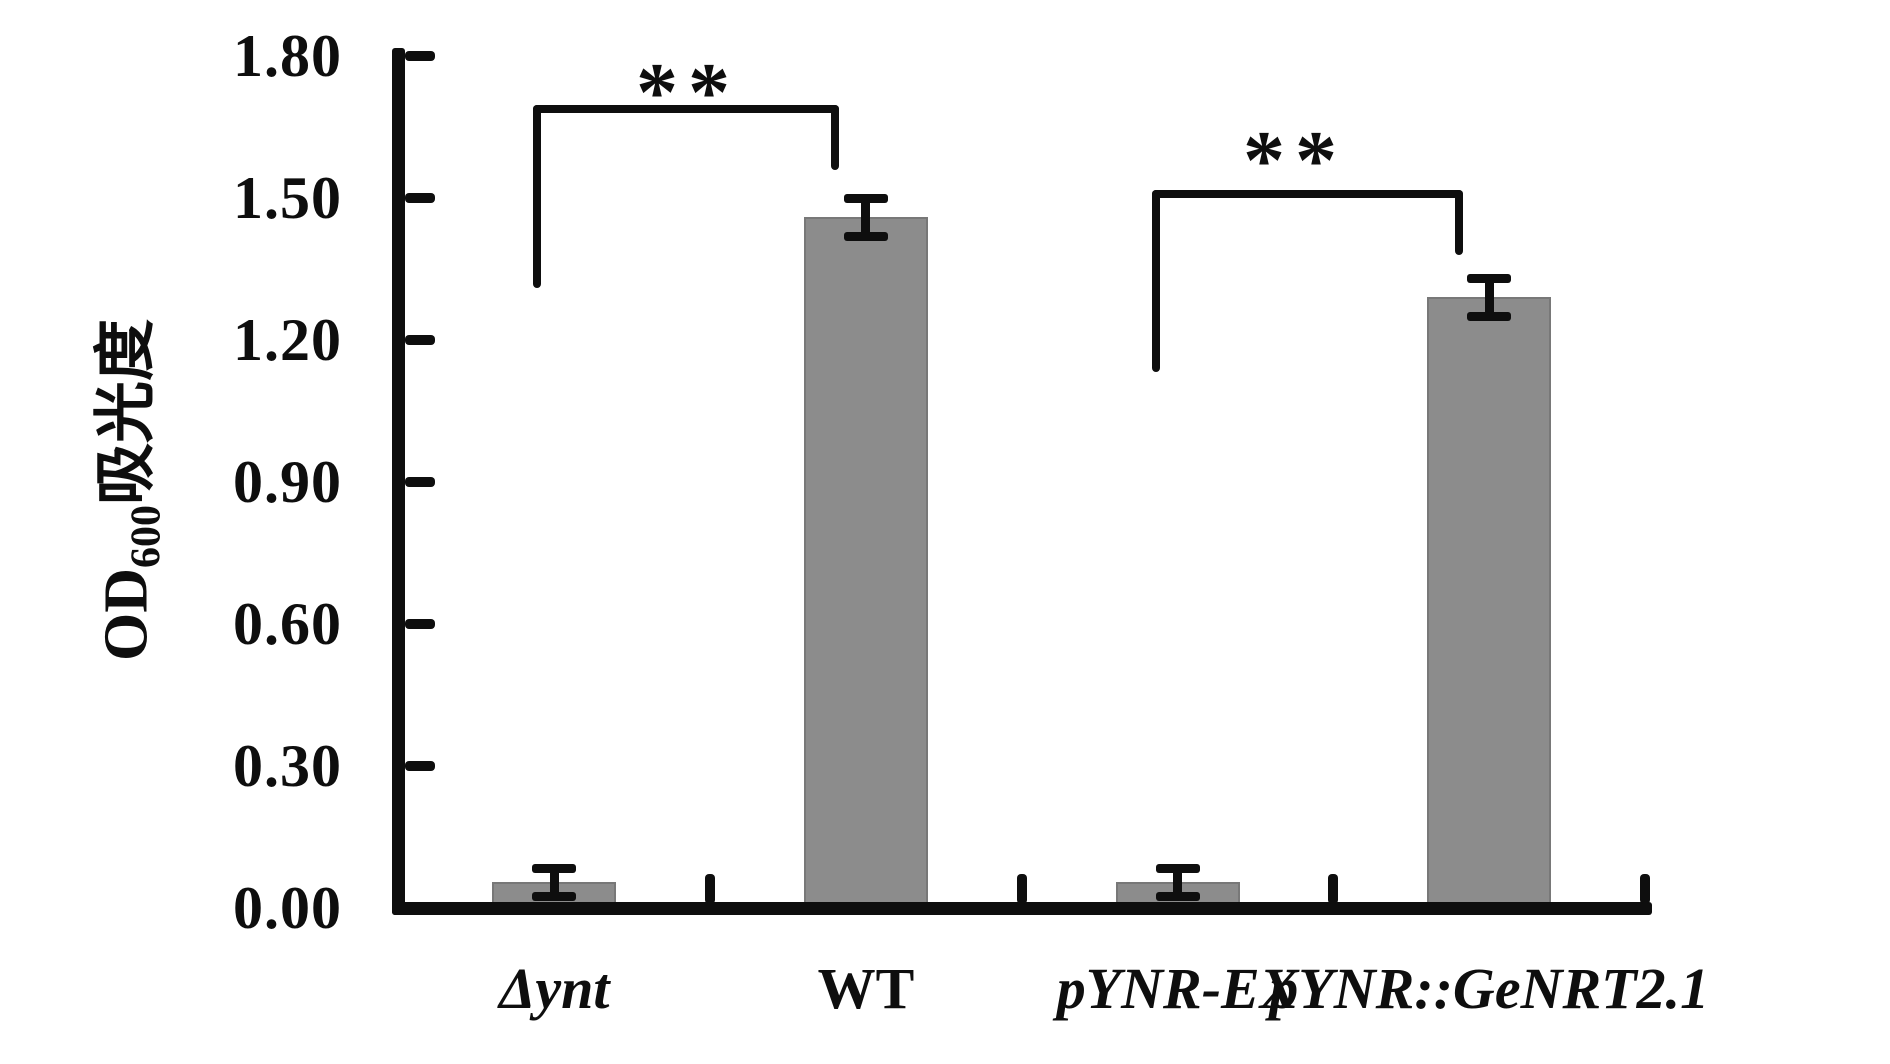  What do you see at coordinates (554, 988) in the screenshot?
I see `x-axis-label-Δynt: Δynt` at bounding box center [554, 988].